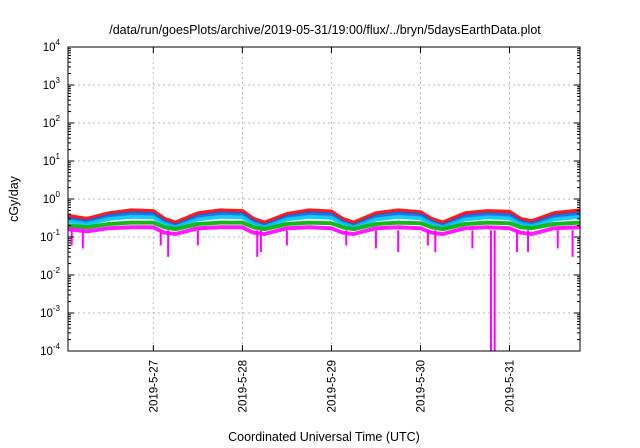 This screenshot has width=640, height=448. What do you see at coordinates (421, 386) in the screenshot?
I see `x-tick-label: 2019-5-30` at bounding box center [421, 386].